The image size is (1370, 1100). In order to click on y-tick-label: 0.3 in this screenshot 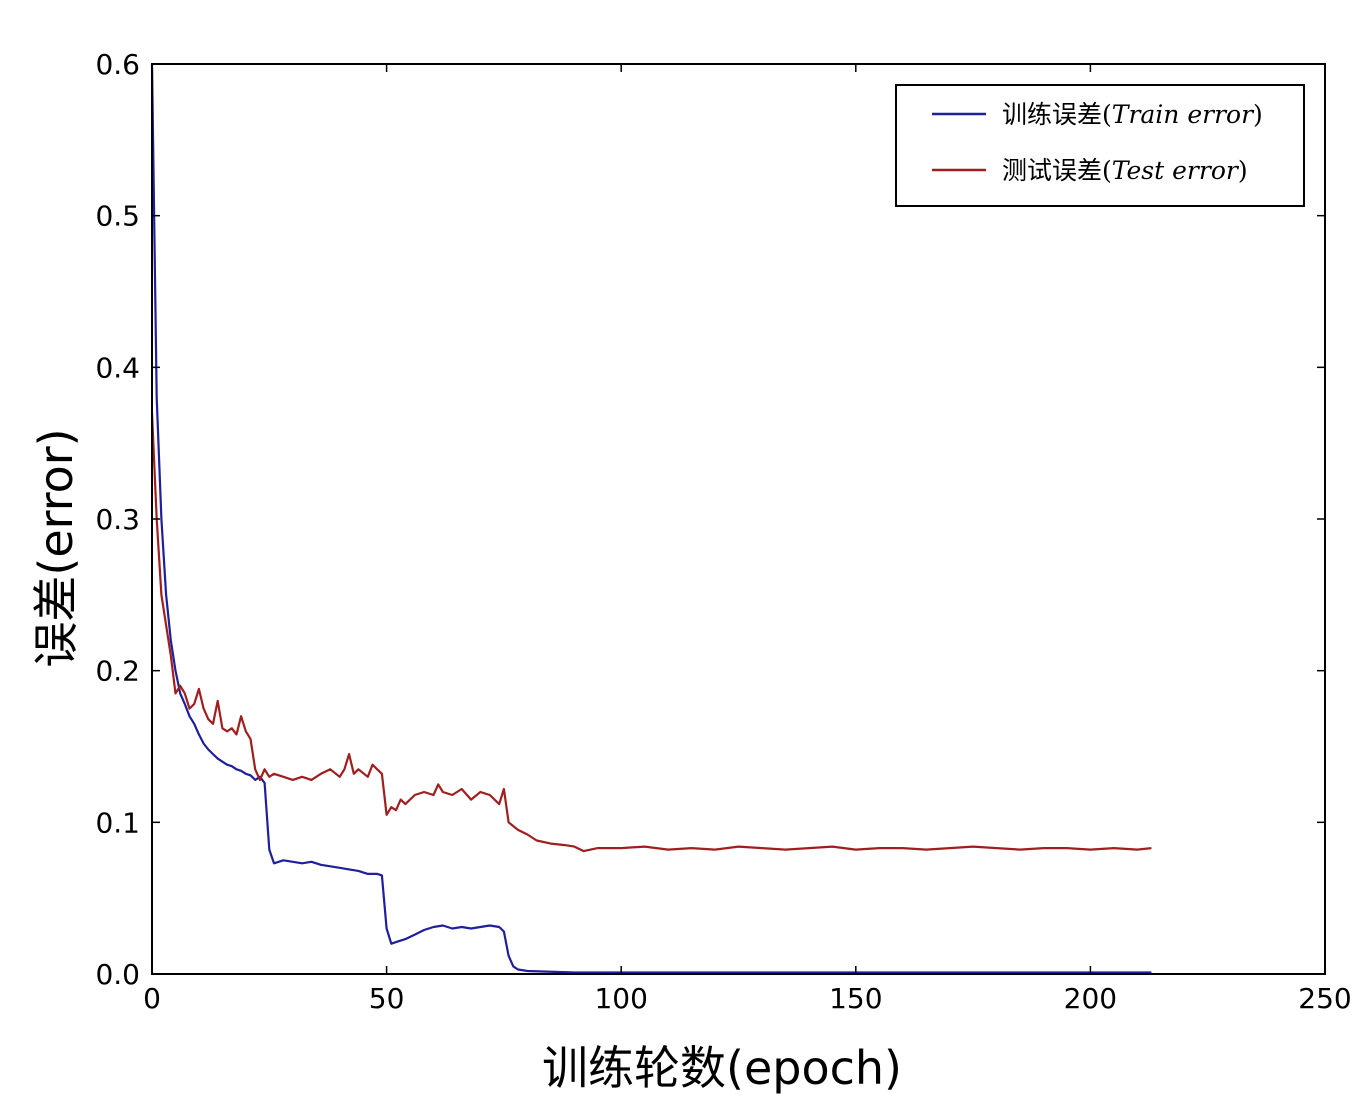, I will do `click(117, 519)`.